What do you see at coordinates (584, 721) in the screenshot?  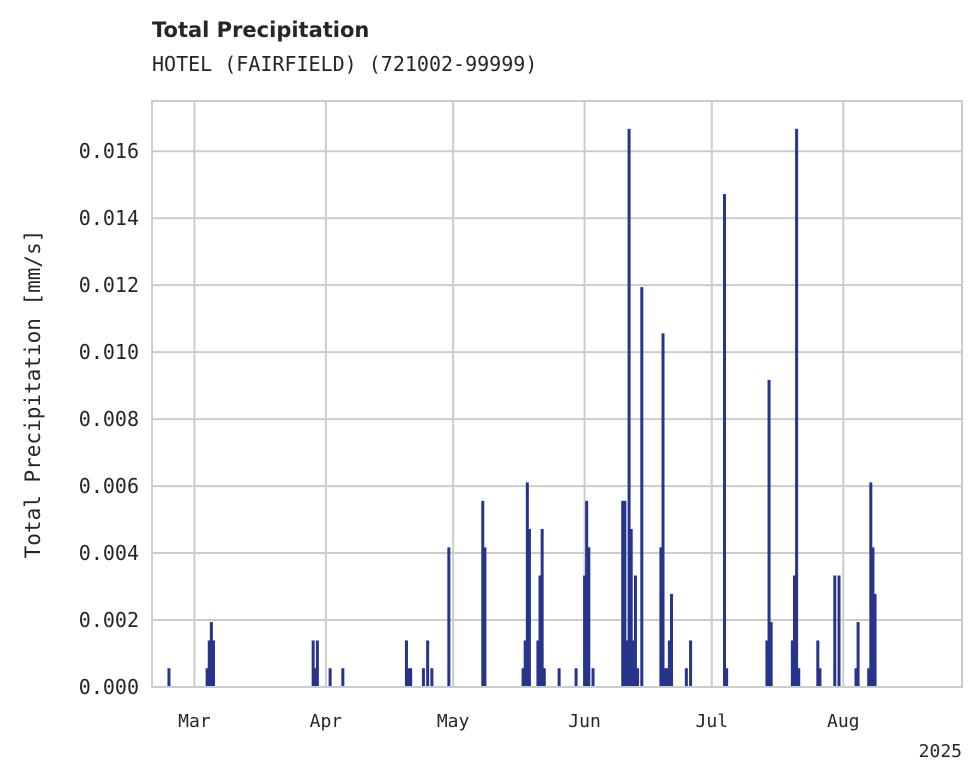 I see `x-tick-label: Jun` at bounding box center [584, 721].